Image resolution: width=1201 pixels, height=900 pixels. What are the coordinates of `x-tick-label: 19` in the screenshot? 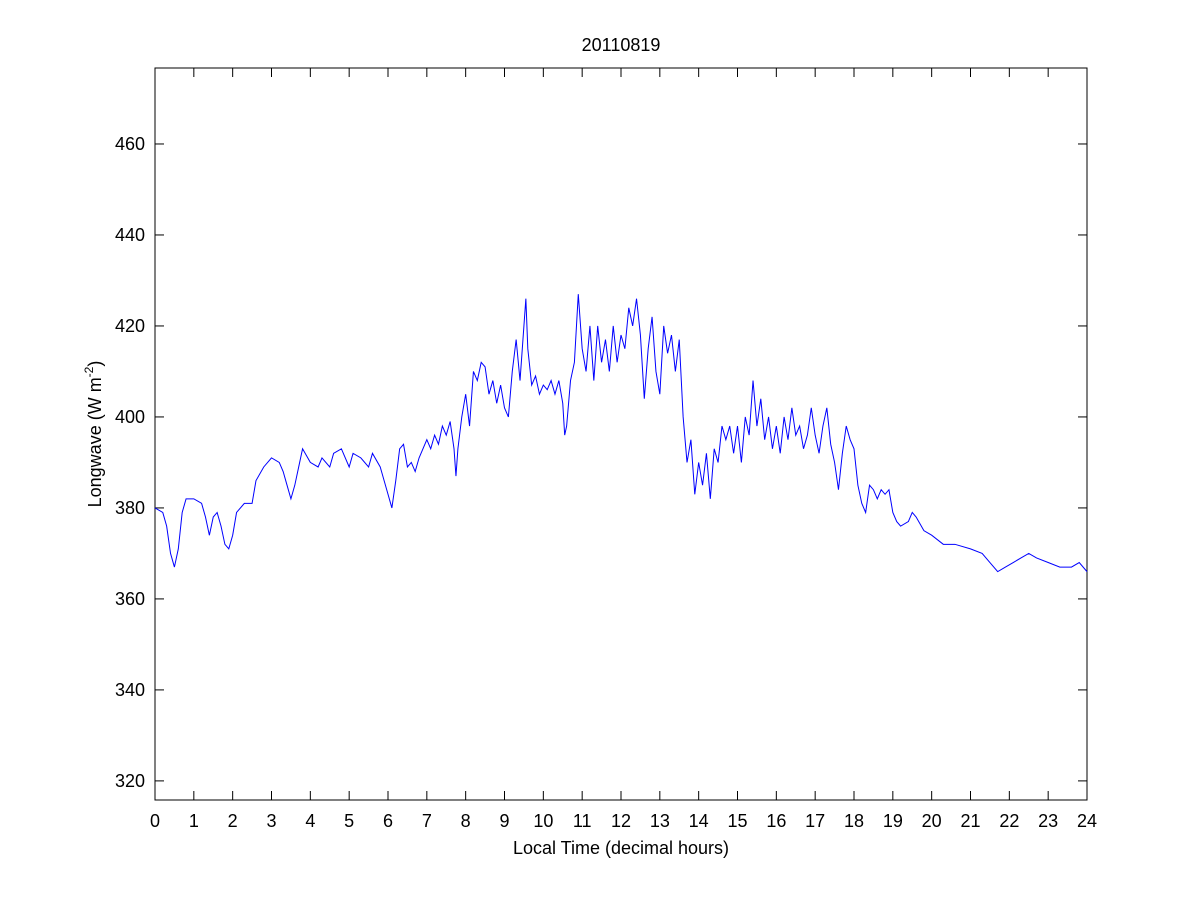 It's located at (893, 821).